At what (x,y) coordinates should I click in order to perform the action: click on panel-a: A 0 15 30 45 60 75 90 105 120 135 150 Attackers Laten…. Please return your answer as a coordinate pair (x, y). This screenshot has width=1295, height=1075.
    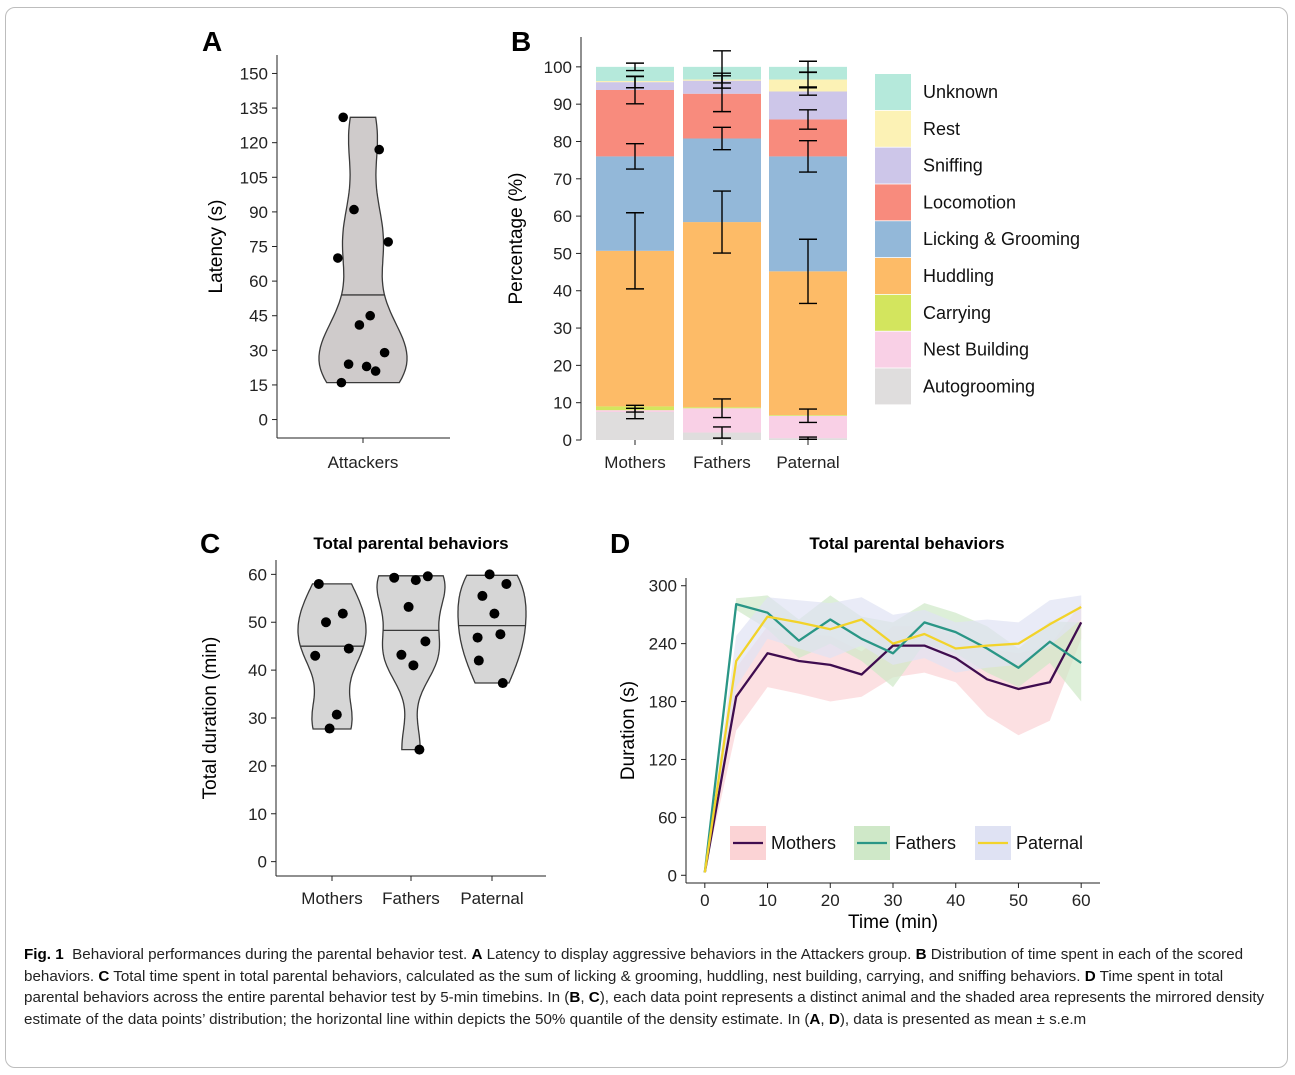
    Looking at the image, I should click on (326, 249).